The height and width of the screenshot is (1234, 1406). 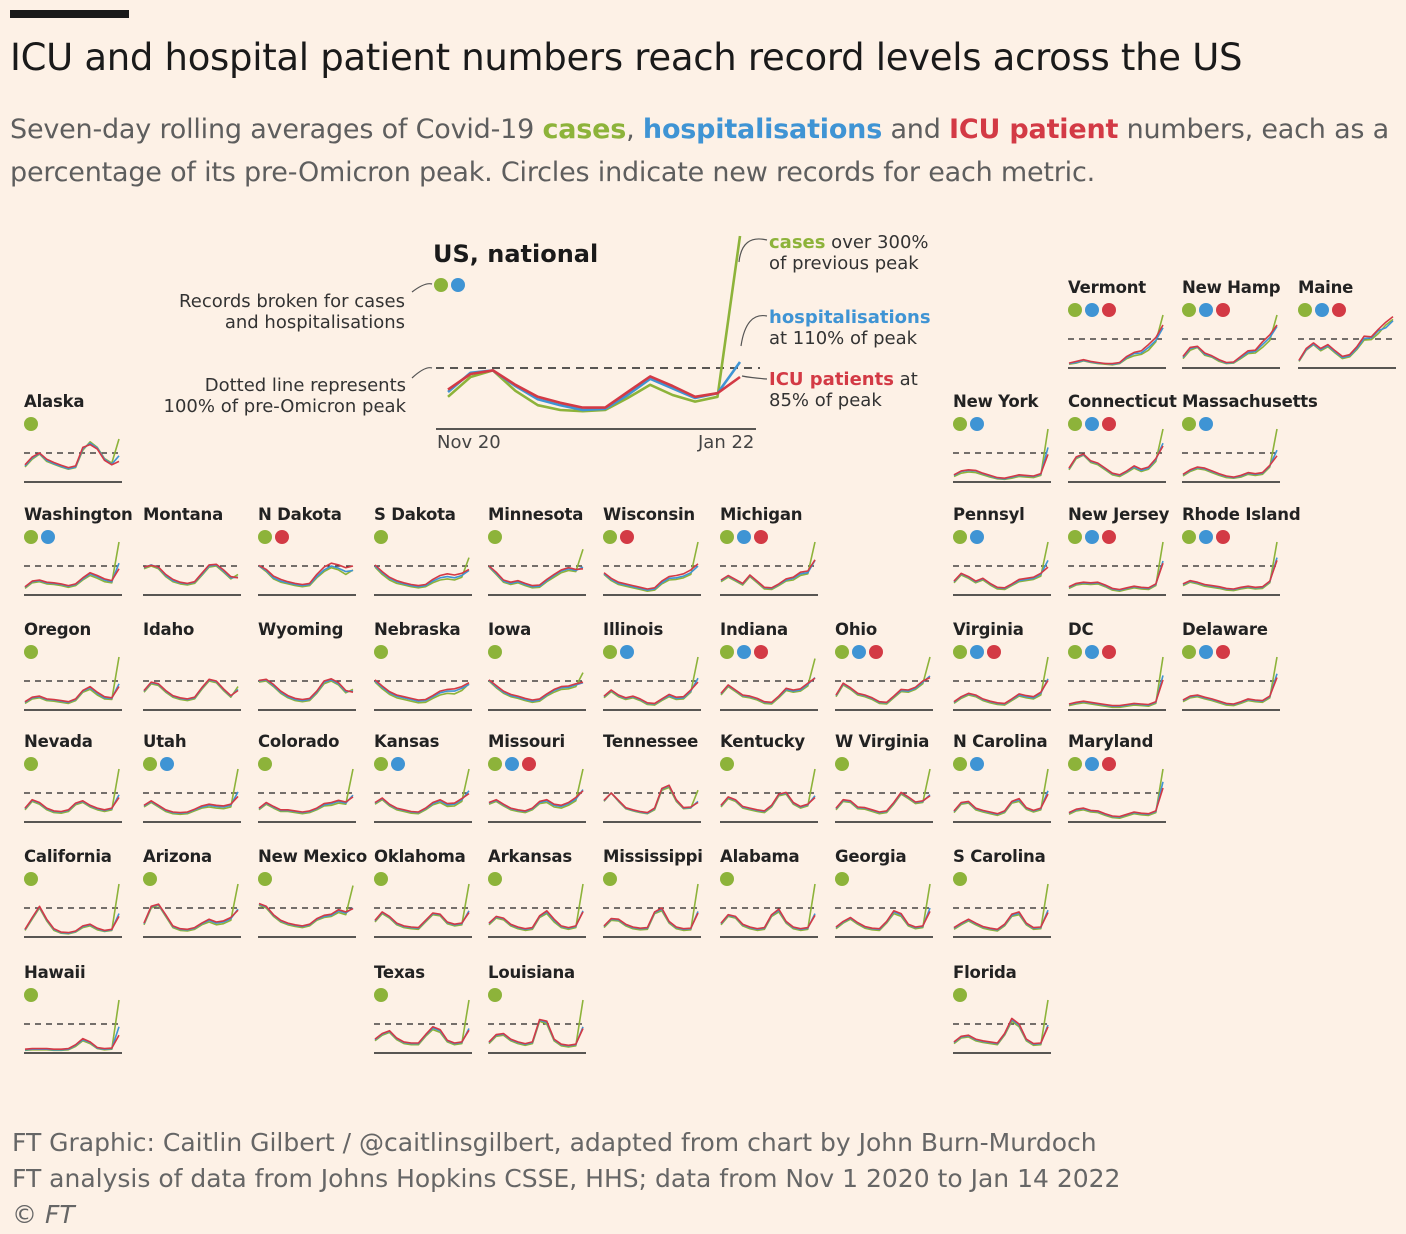 What do you see at coordinates (177, 856) in the screenshot?
I see `state-name: Arizona` at bounding box center [177, 856].